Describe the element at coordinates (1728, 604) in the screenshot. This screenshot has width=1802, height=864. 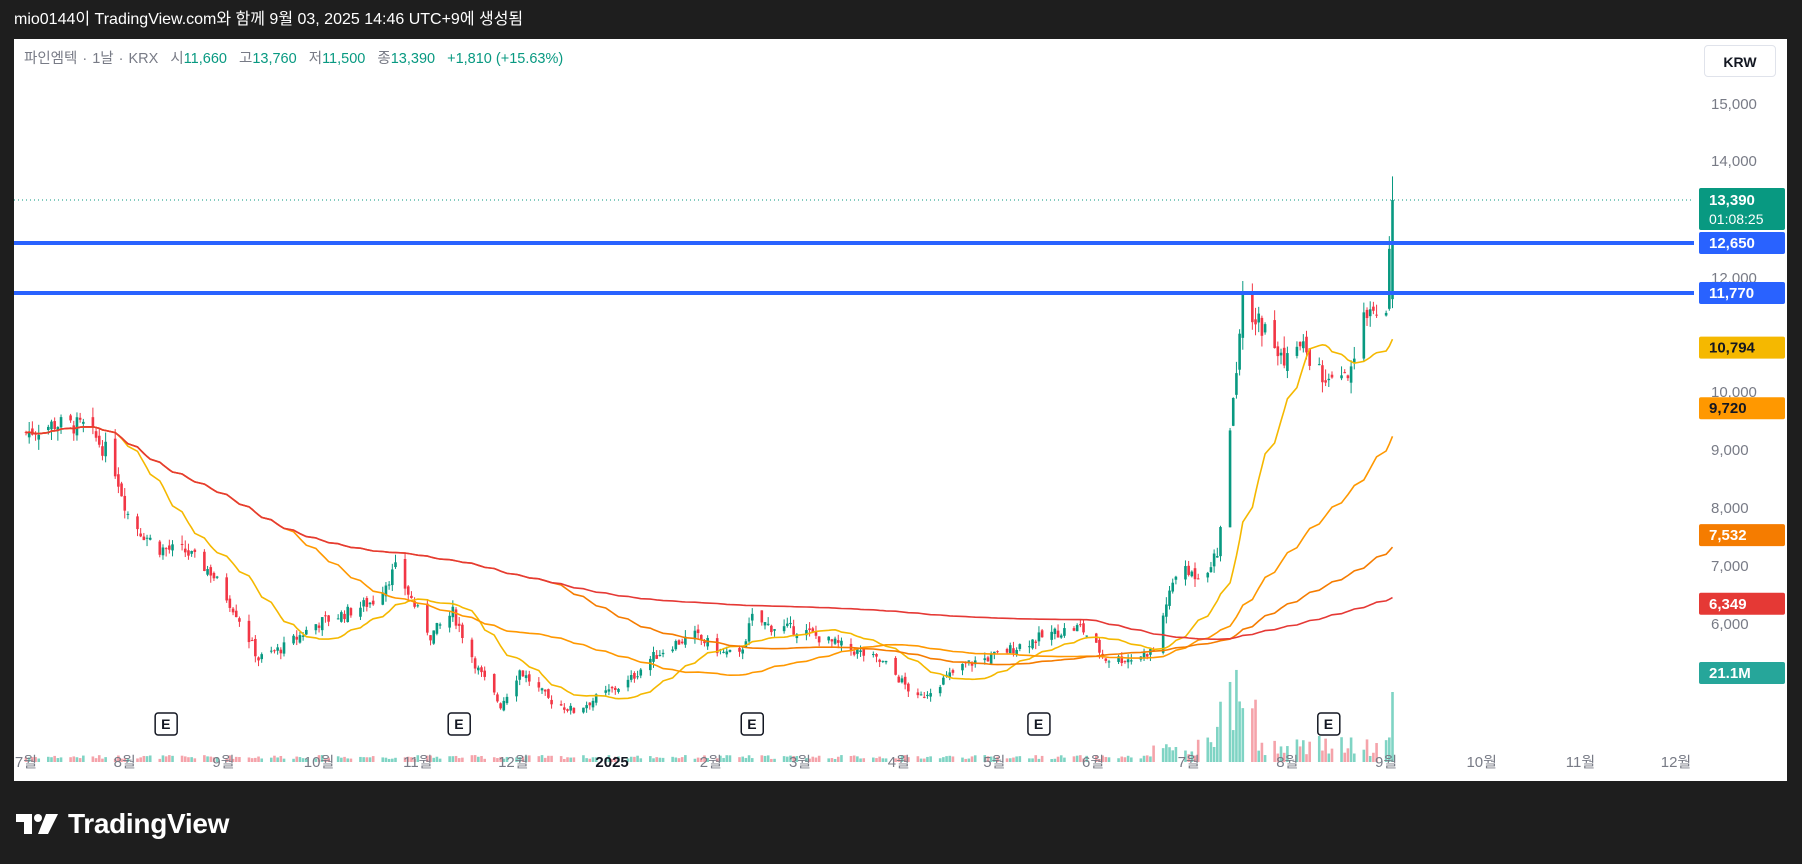
I see `price-tag-text: 6,349` at that location.